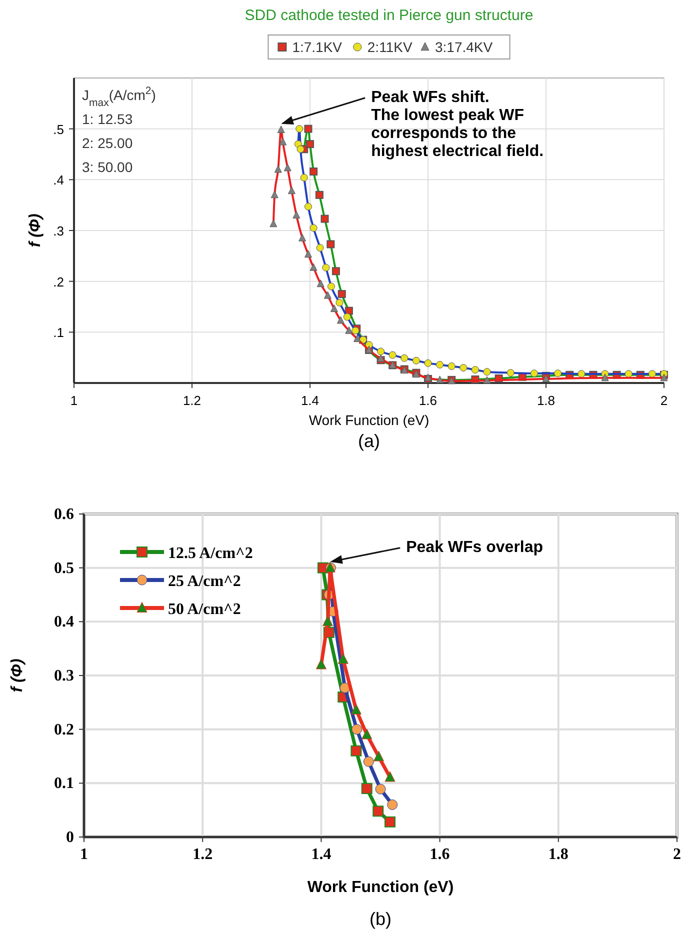 This screenshot has width=684, height=944. I want to click on text: (a), so click(369, 441).